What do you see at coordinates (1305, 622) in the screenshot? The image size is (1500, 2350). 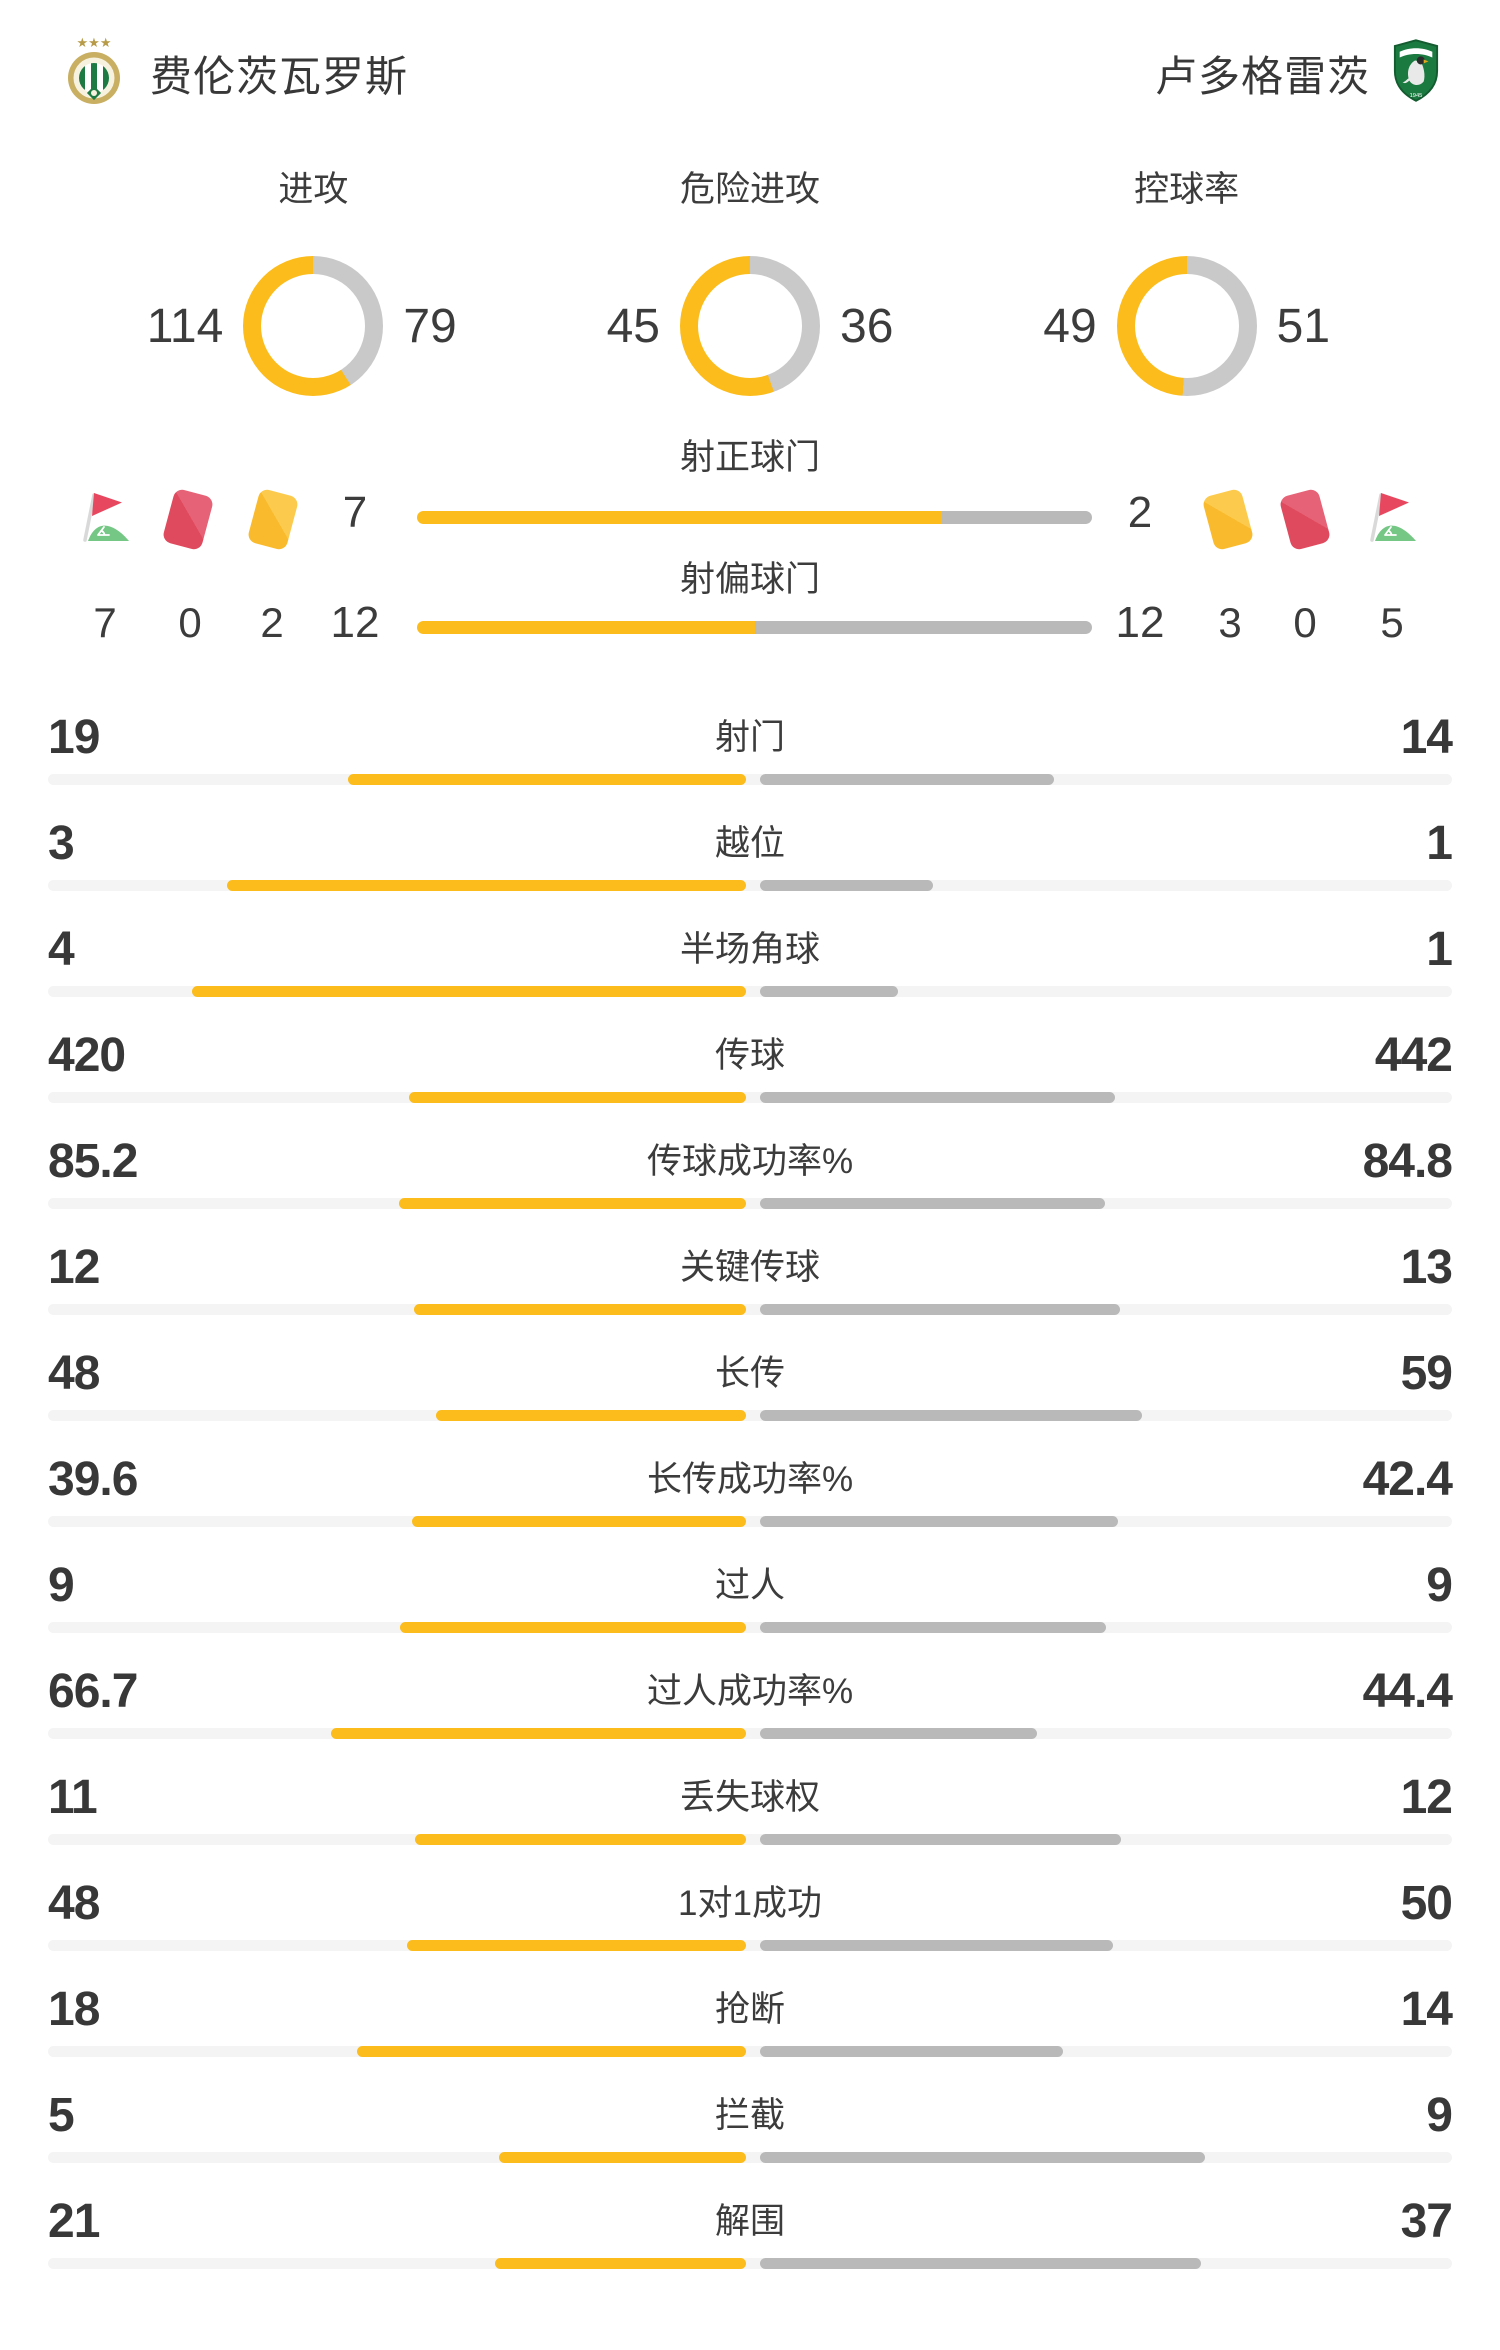 I see `away-red-cards-count: 0` at bounding box center [1305, 622].